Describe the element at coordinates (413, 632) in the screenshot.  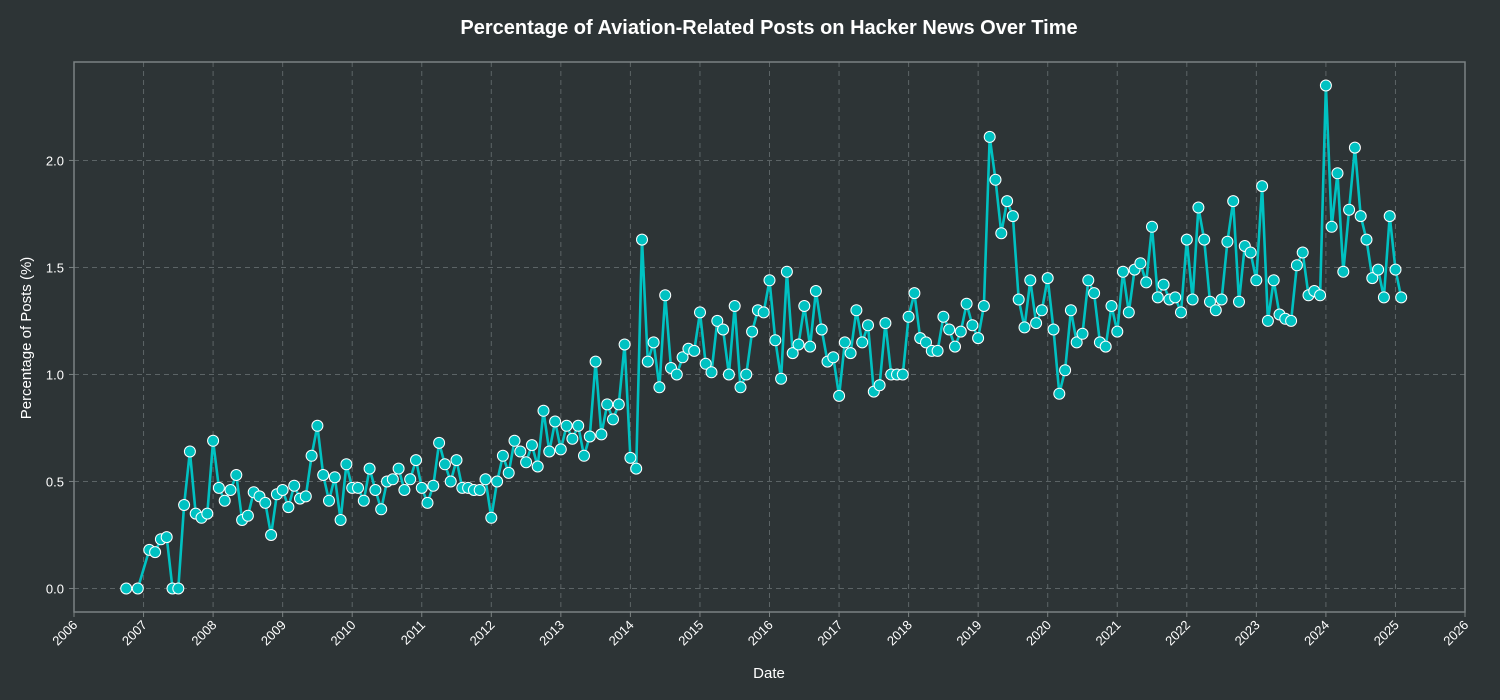
I see `x-tick-label: 2011` at that location.